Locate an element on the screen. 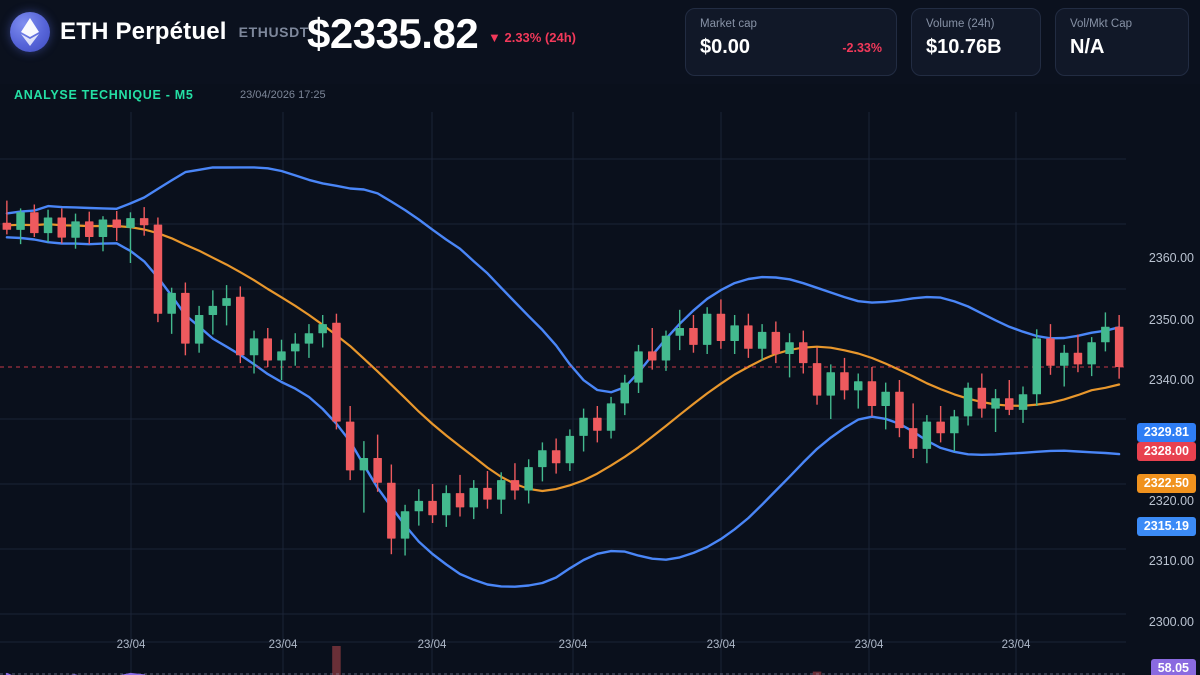 This screenshot has height=675, width=1200. price-badge: 2328.00 is located at coordinates (1166, 451).